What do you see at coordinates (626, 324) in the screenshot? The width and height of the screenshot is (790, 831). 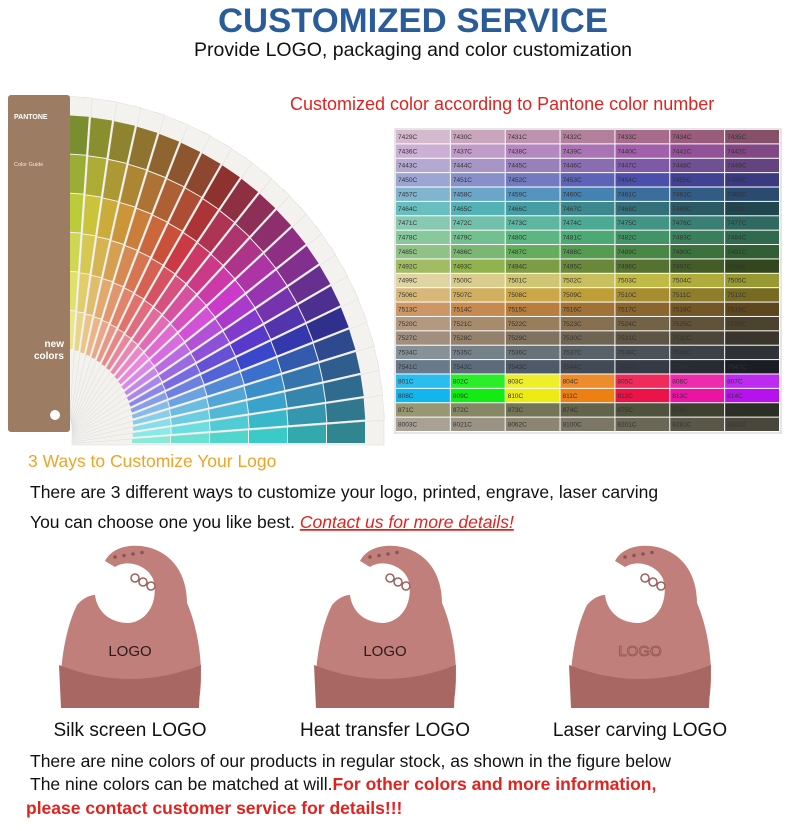 I see `cell-label: 7524C` at bounding box center [626, 324].